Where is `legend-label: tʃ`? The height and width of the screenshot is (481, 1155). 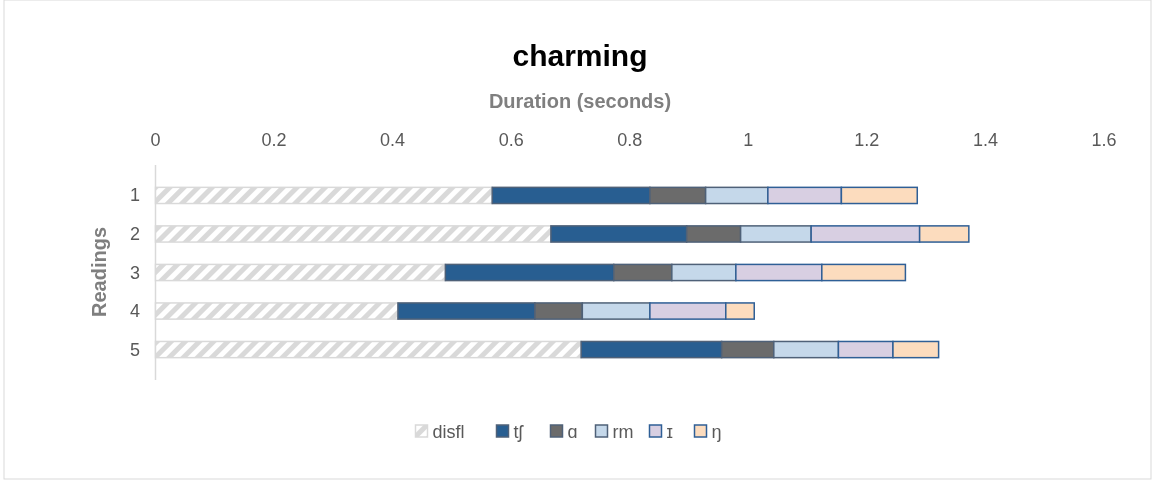 legend-label: tʃ is located at coordinates (519, 432).